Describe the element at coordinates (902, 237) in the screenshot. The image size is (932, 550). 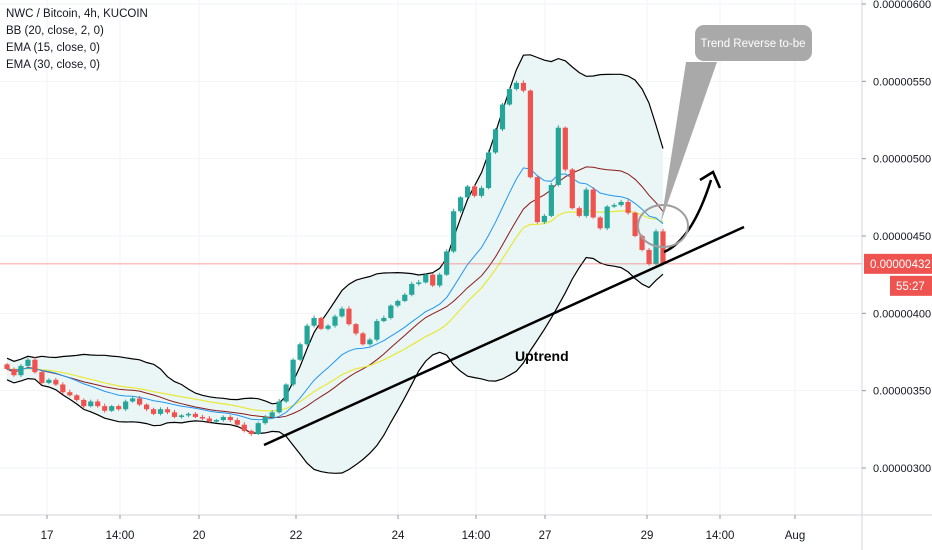
I see `price-tick-label-3: 0.00000450` at that location.